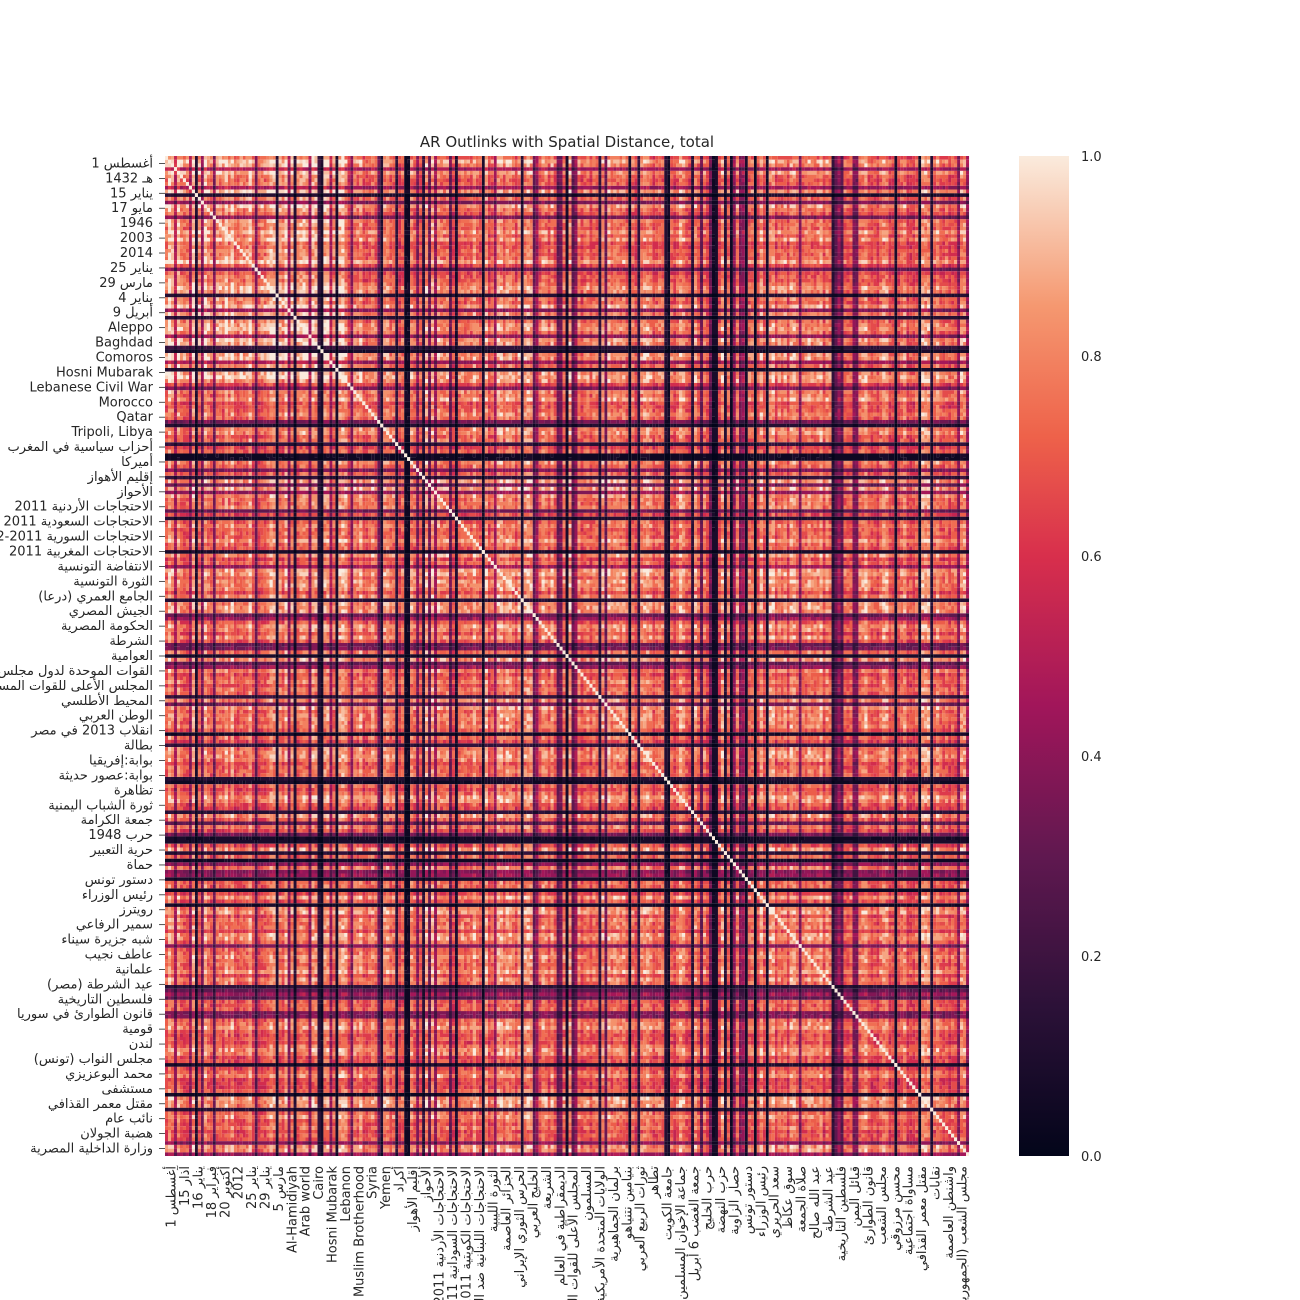 This screenshot has width=1300, height=1300. Describe the element at coordinates (91, 1149) in the screenshot. I see `y-tick-label: وزارة الداخلية المصرية` at that location.